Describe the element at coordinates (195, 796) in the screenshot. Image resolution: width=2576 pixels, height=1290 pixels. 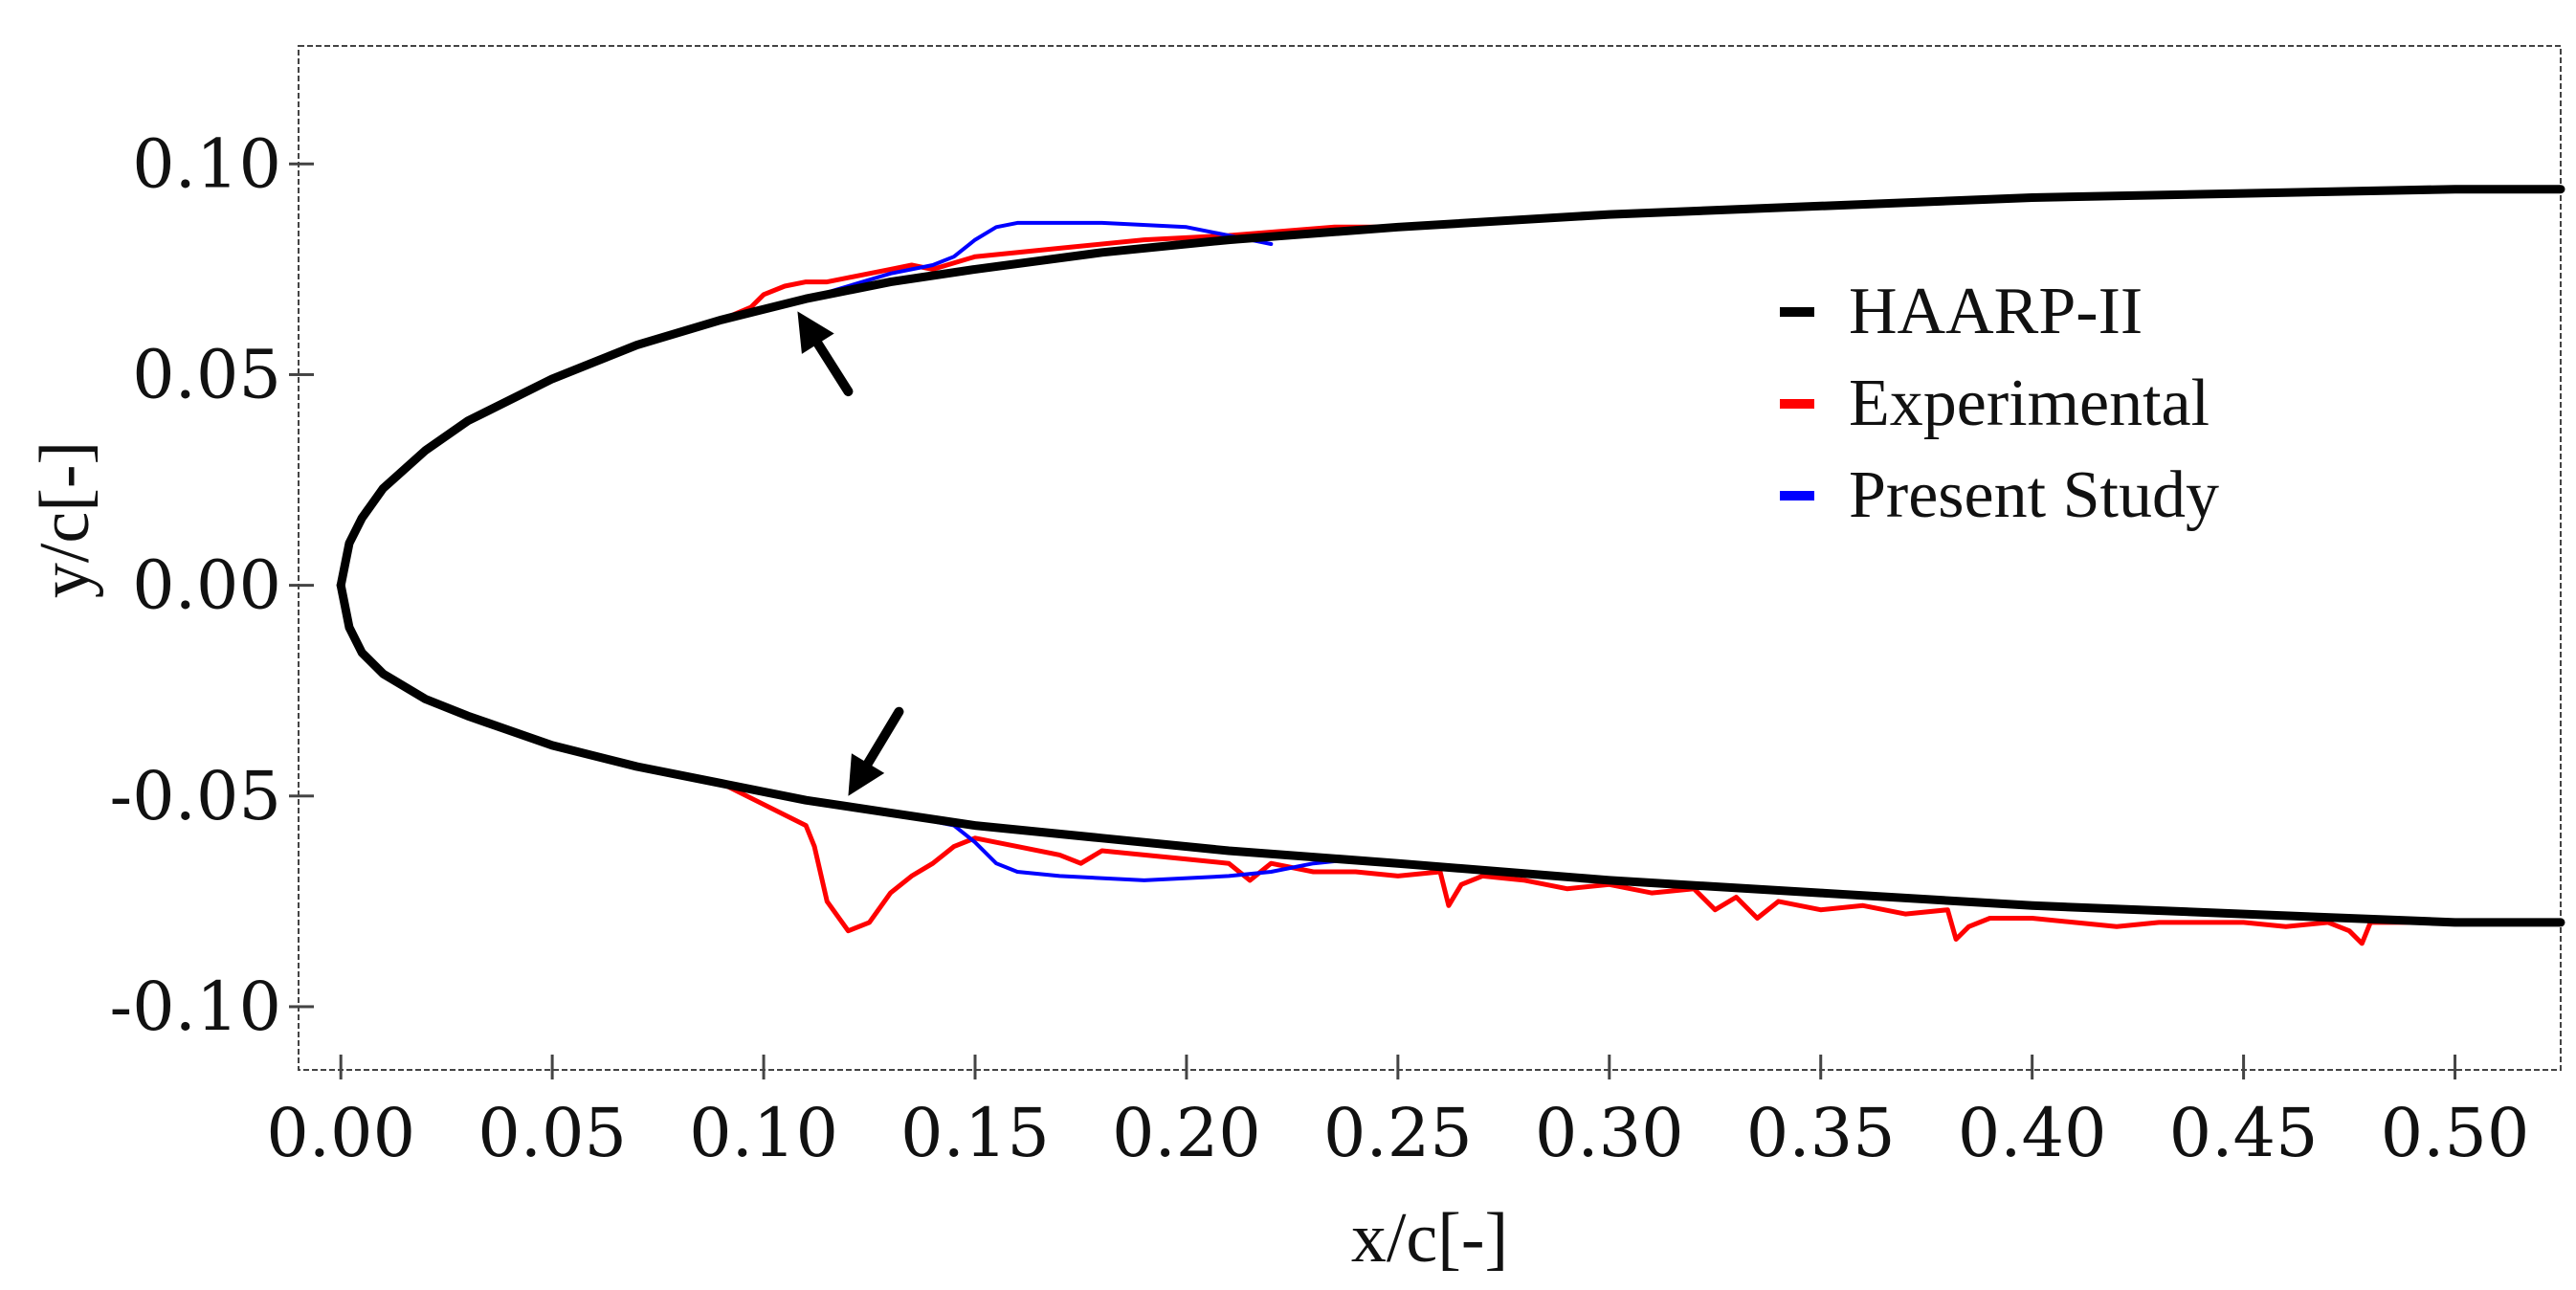
I see `y-tick-label: -0.05` at that location.